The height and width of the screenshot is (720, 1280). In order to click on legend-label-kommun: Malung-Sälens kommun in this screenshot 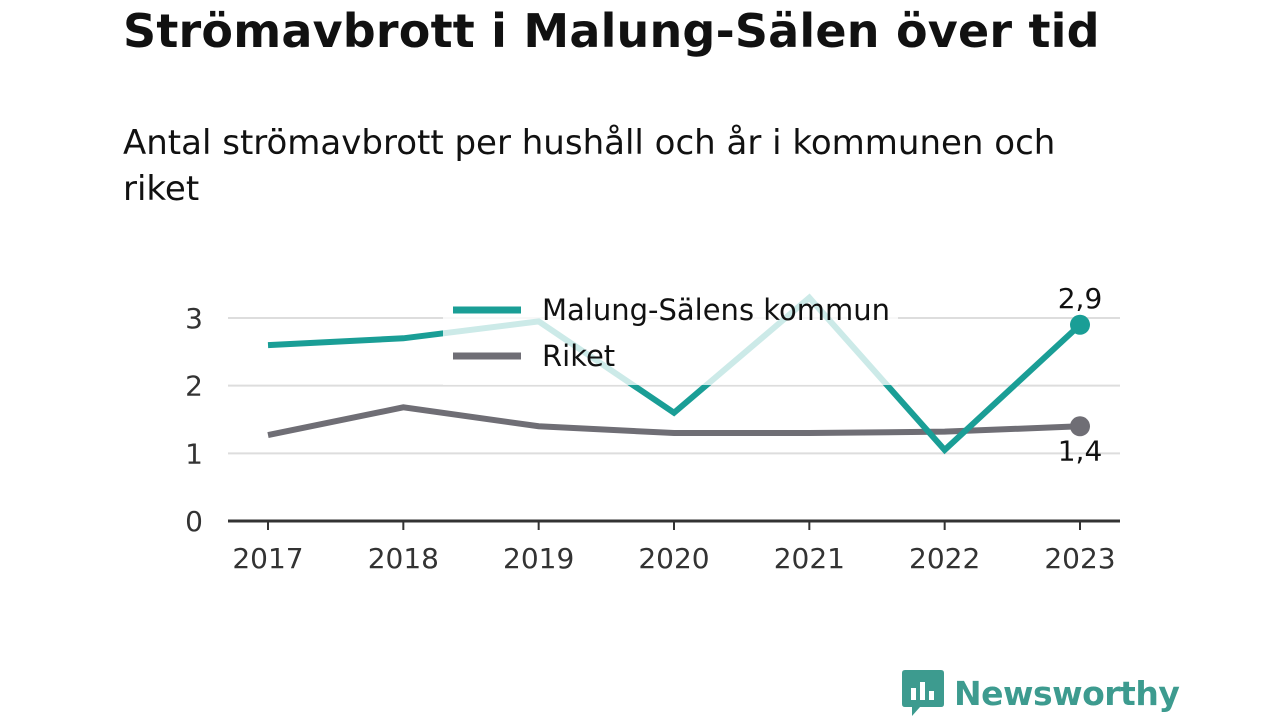, I will do `click(716, 310)`.